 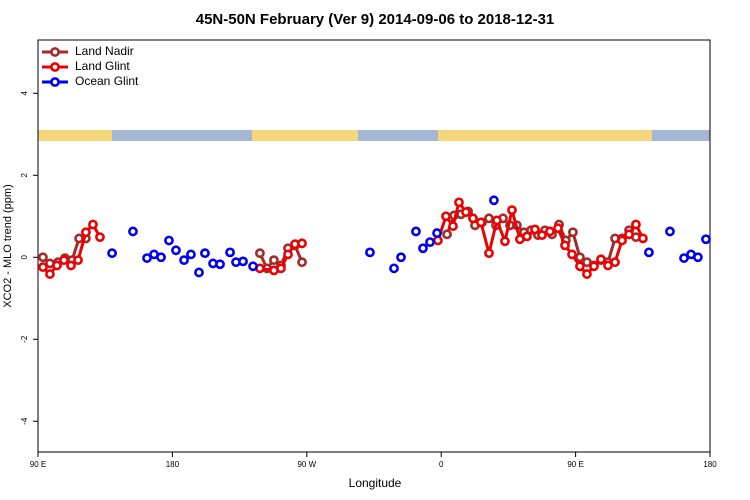 I want to click on legend-entry: Ocean Glint, so click(x=90, y=81).